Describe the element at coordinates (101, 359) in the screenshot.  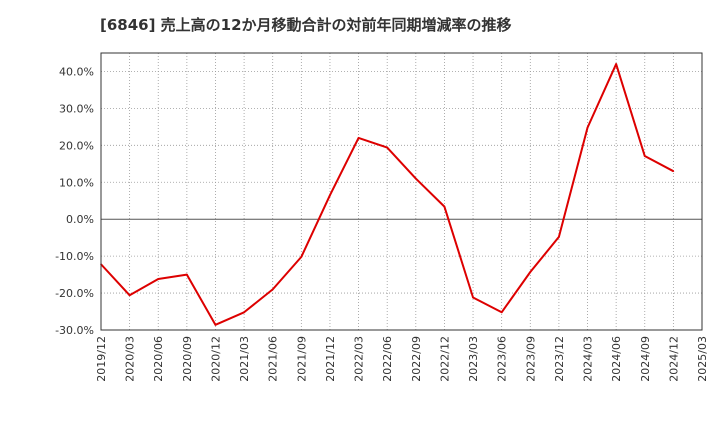
I see `x-tick-label: 2019/12` at that location.